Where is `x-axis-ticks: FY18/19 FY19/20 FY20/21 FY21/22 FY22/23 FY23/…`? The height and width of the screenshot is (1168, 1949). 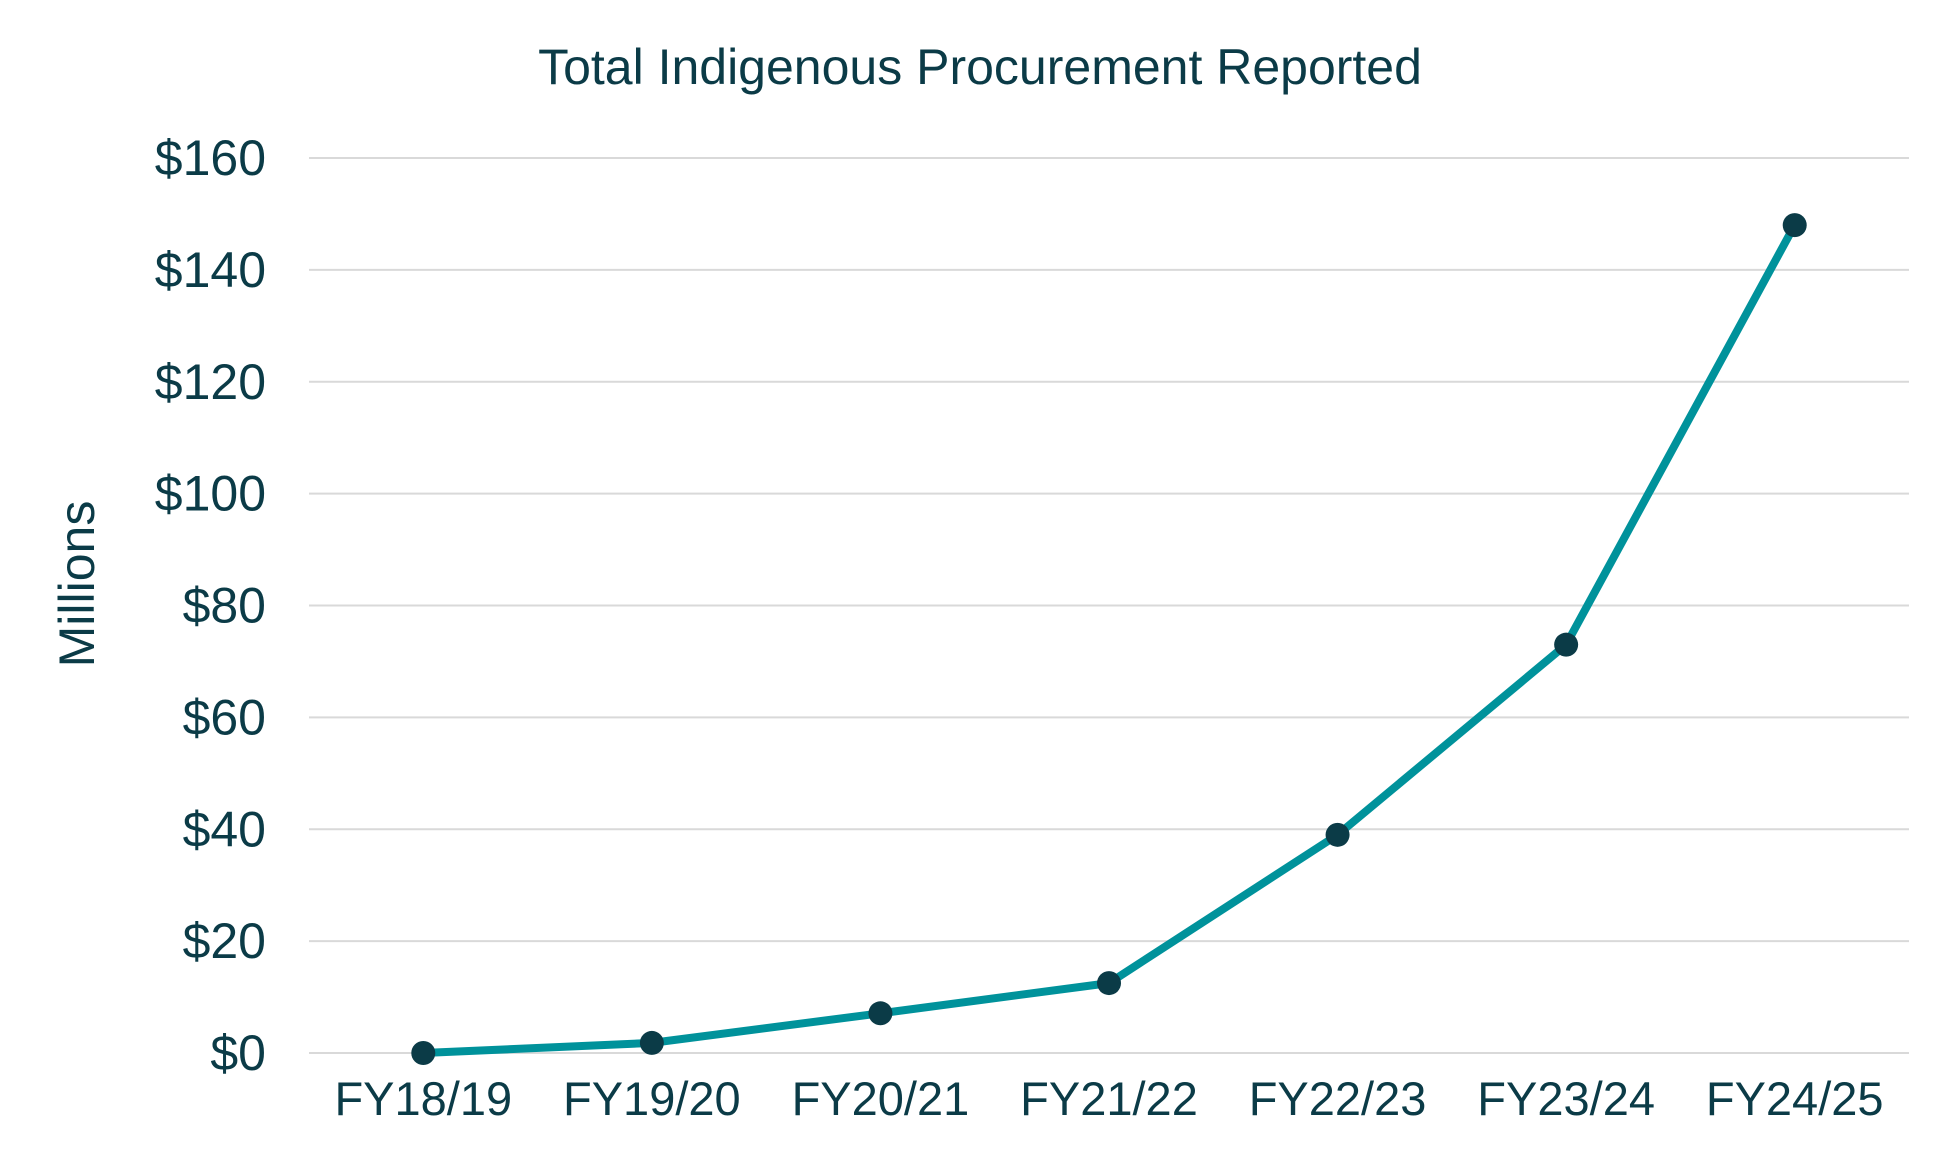 x-axis-ticks: FY18/19 FY19/20 FY20/21 FY21/22 FY22/23 FY23/… is located at coordinates (1108, 1098).